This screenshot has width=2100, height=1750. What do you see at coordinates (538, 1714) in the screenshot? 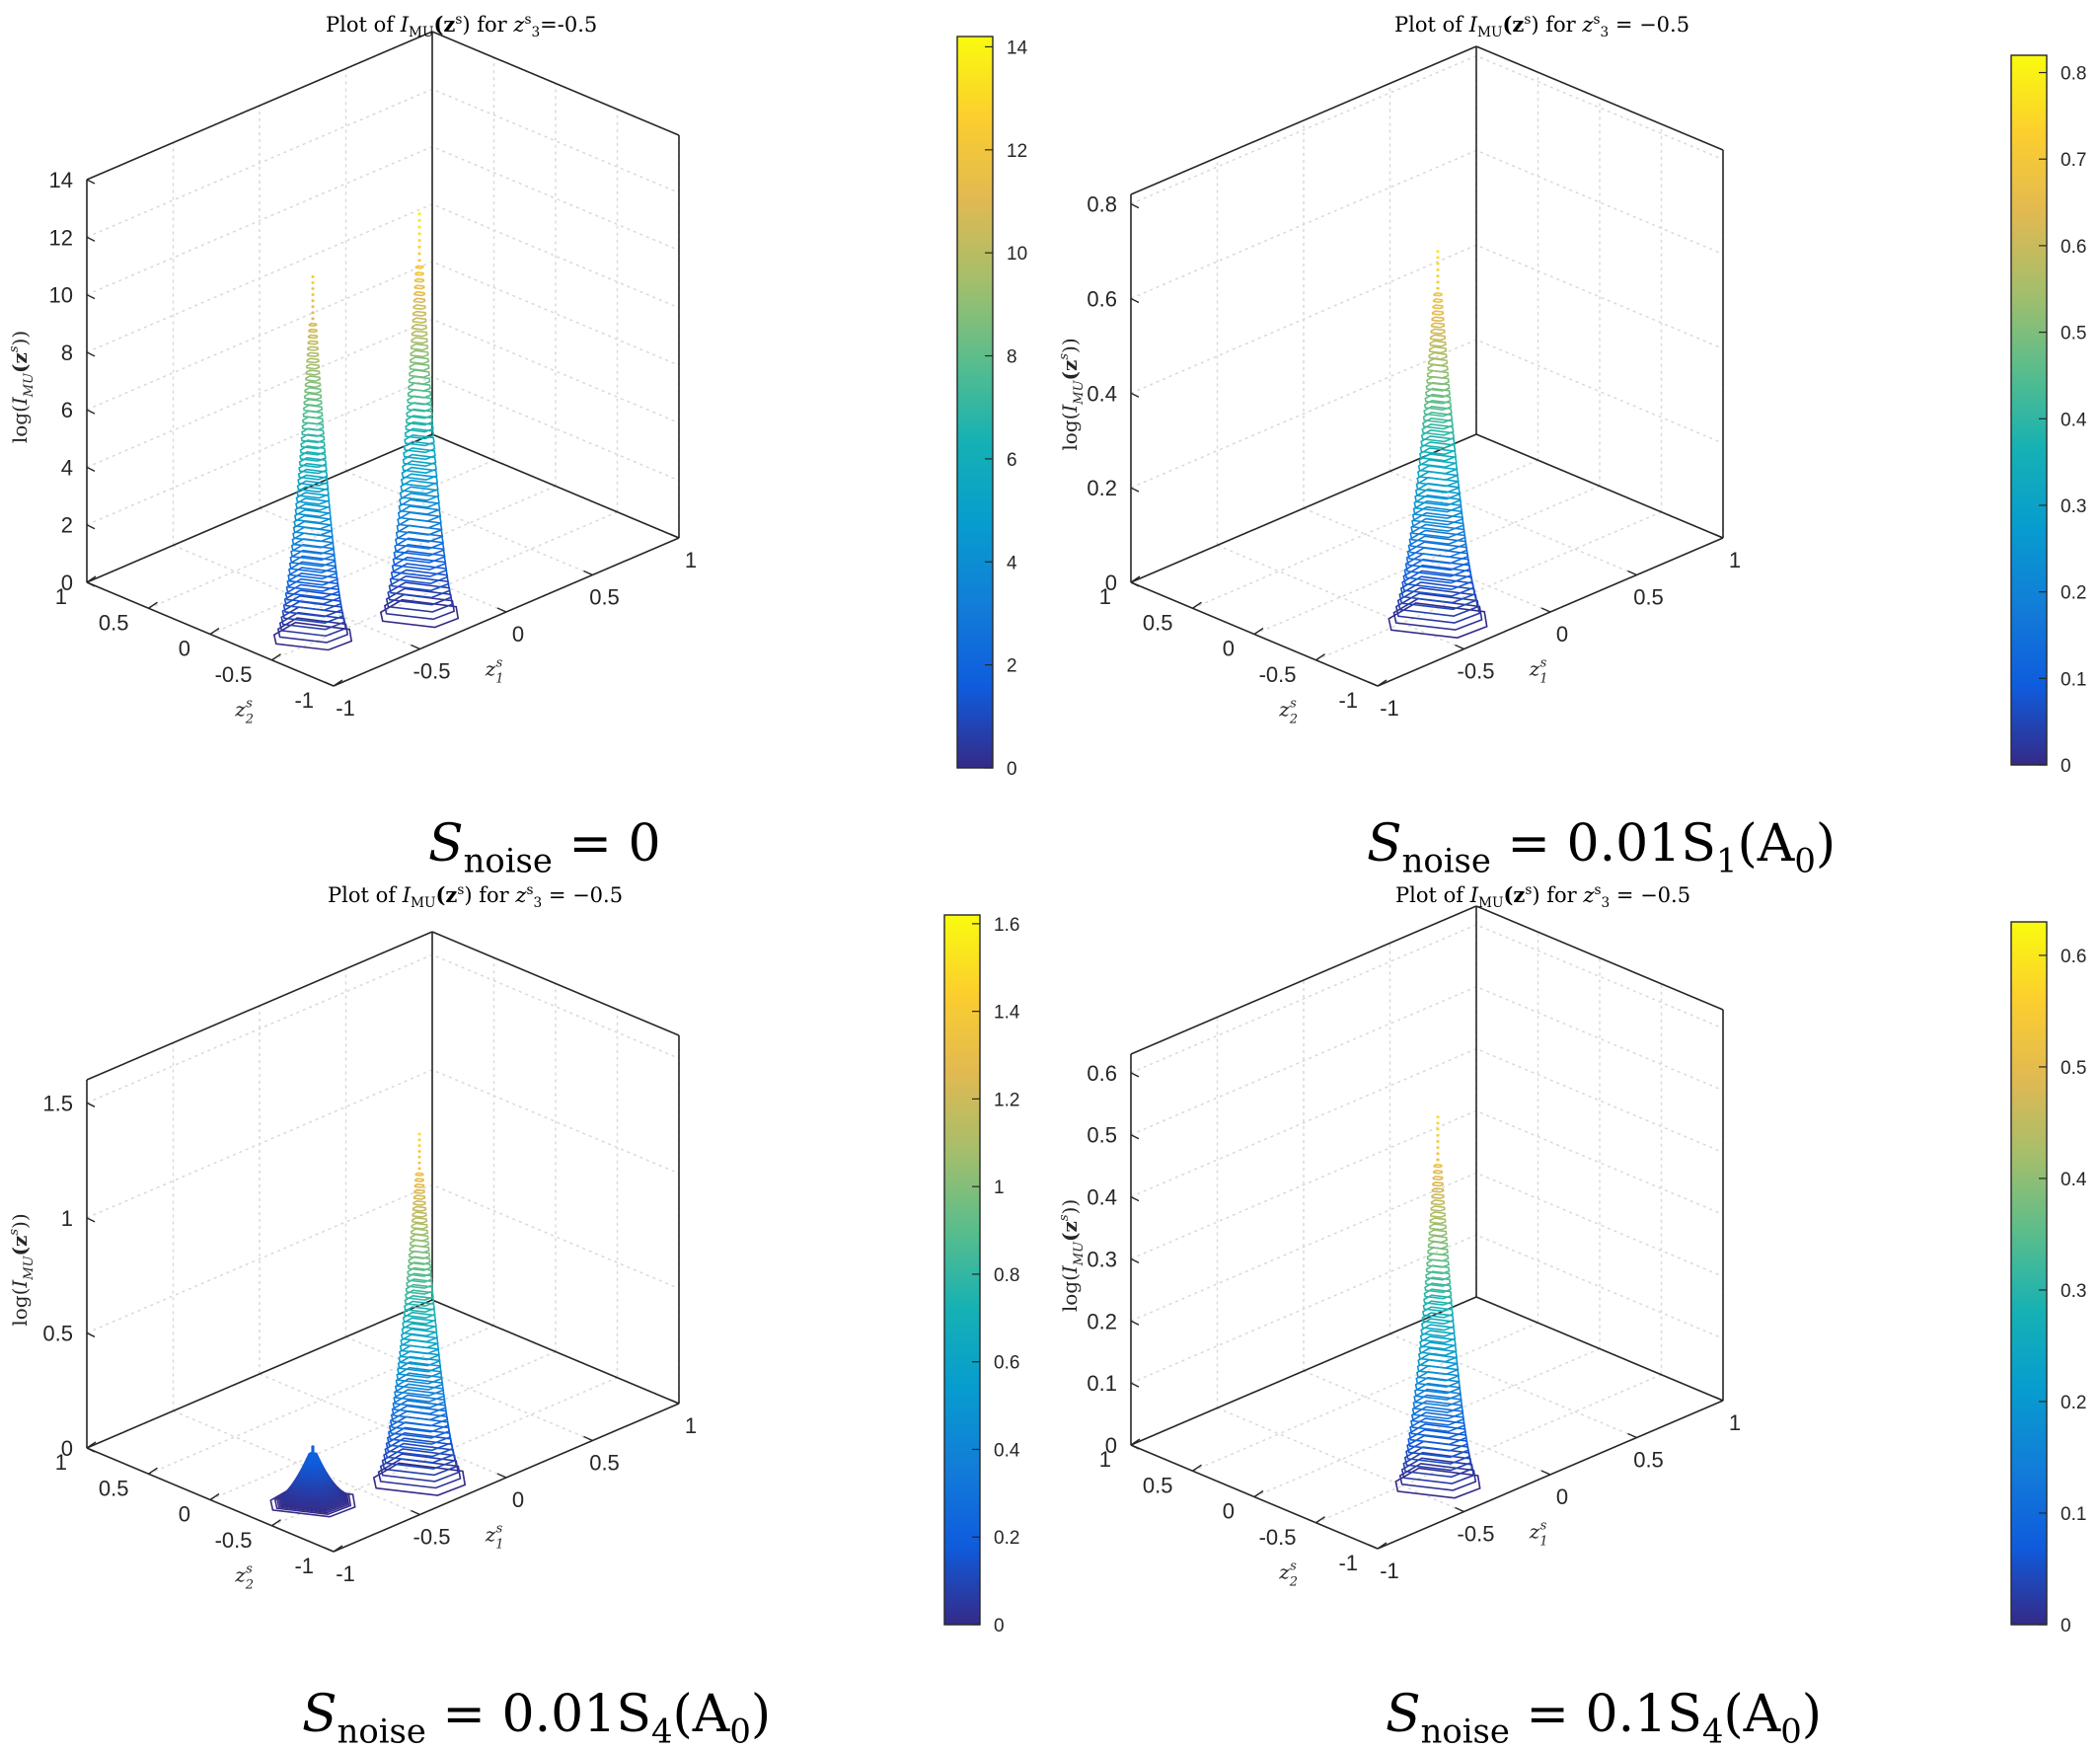
I see `caption-rhs: = 0.01S` at bounding box center [538, 1714].